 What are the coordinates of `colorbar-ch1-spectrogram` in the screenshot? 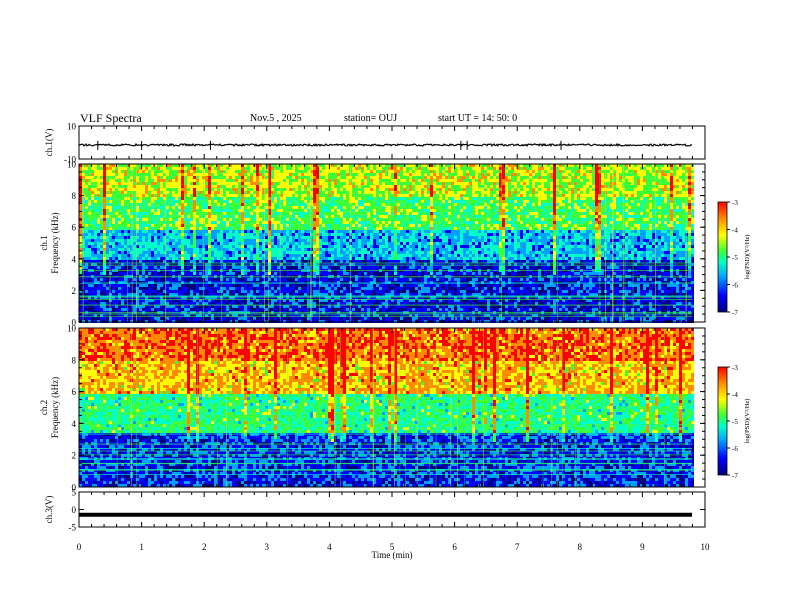 It's located at (722, 257).